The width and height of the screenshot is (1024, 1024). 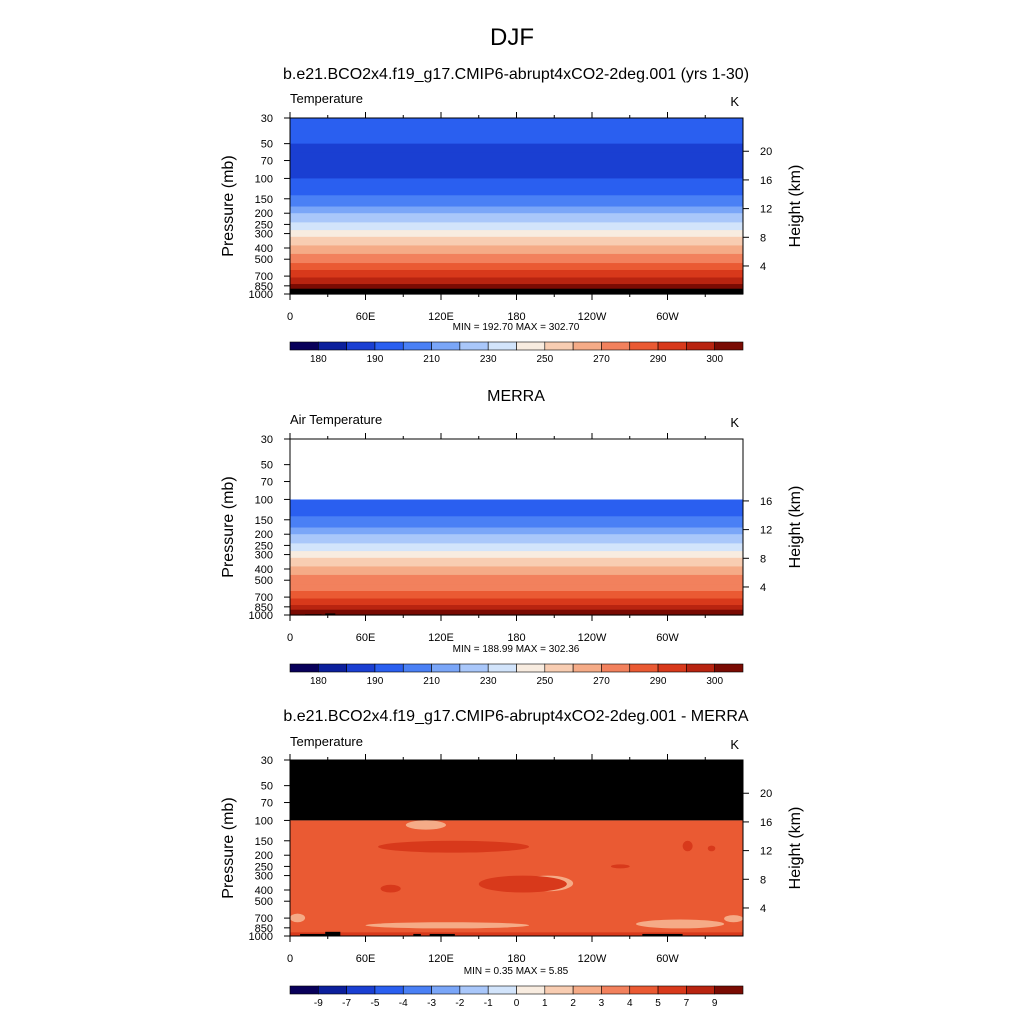 What do you see at coordinates (573, 1003) in the screenshot?
I see `colorbar-label: 2` at bounding box center [573, 1003].